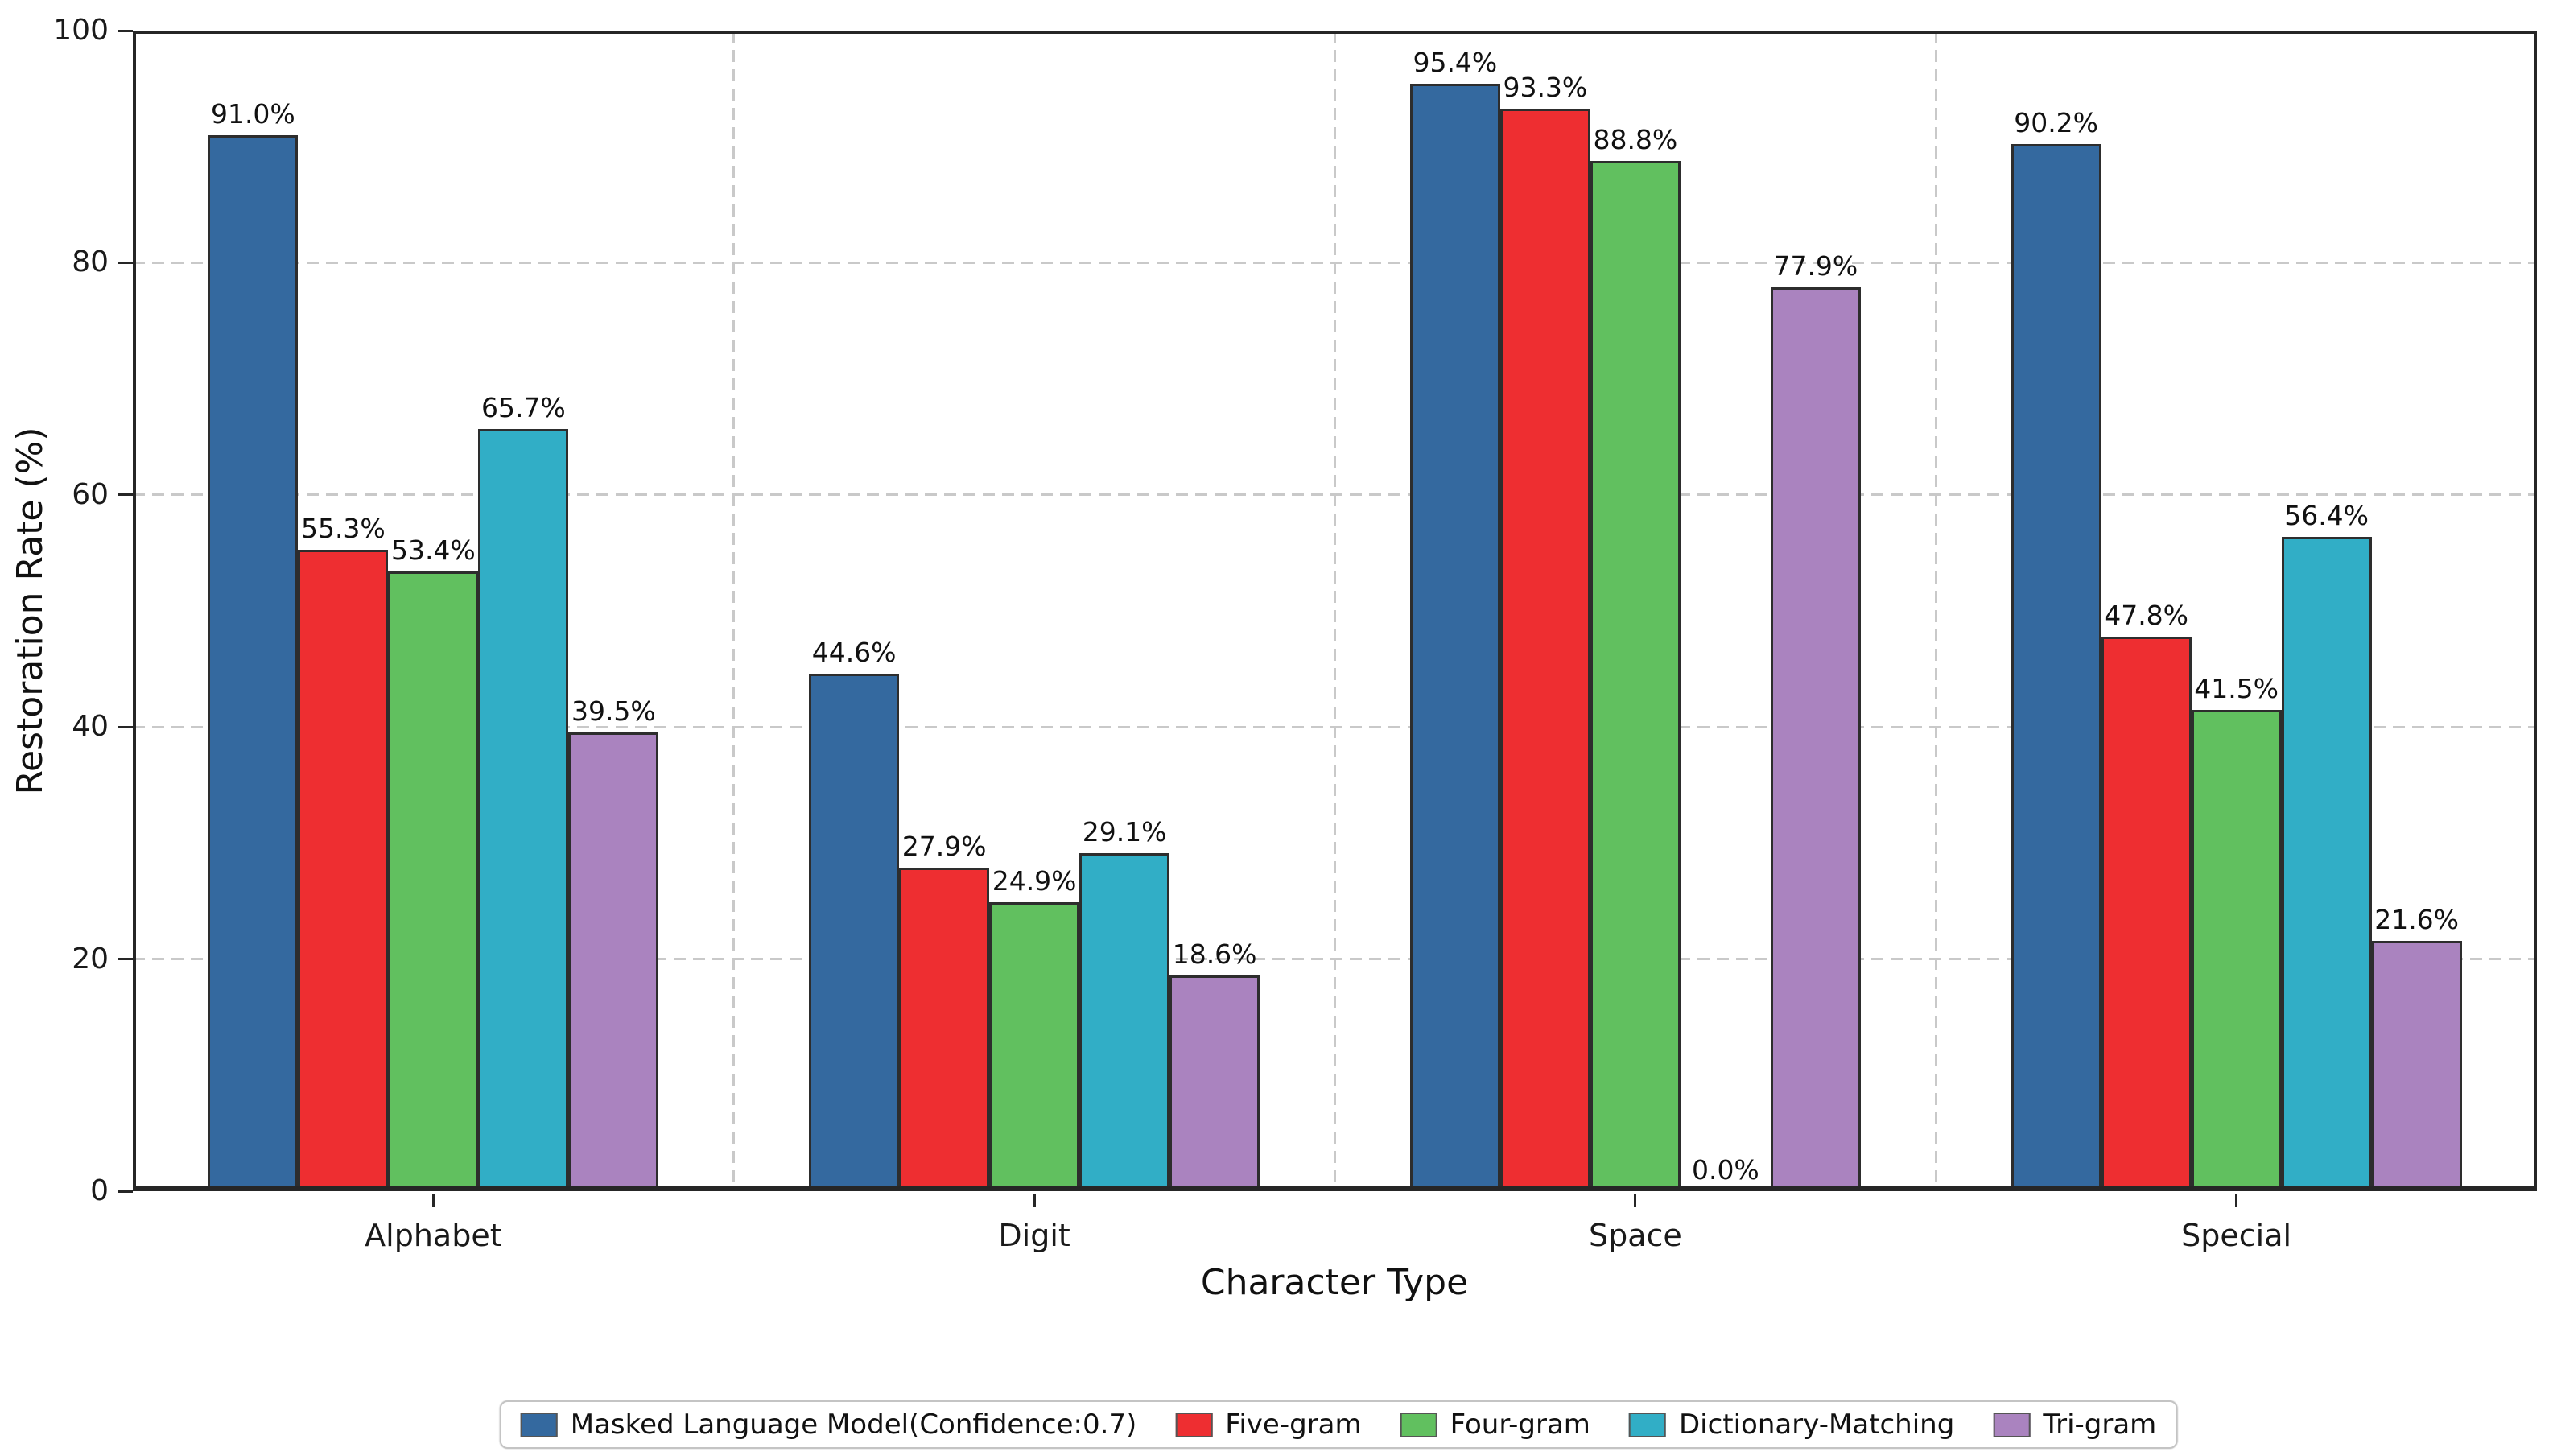 Image resolution: width=2553 pixels, height=1456 pixels. I want to click on bar-value-label: 0.0%, so click(1725, 1170).